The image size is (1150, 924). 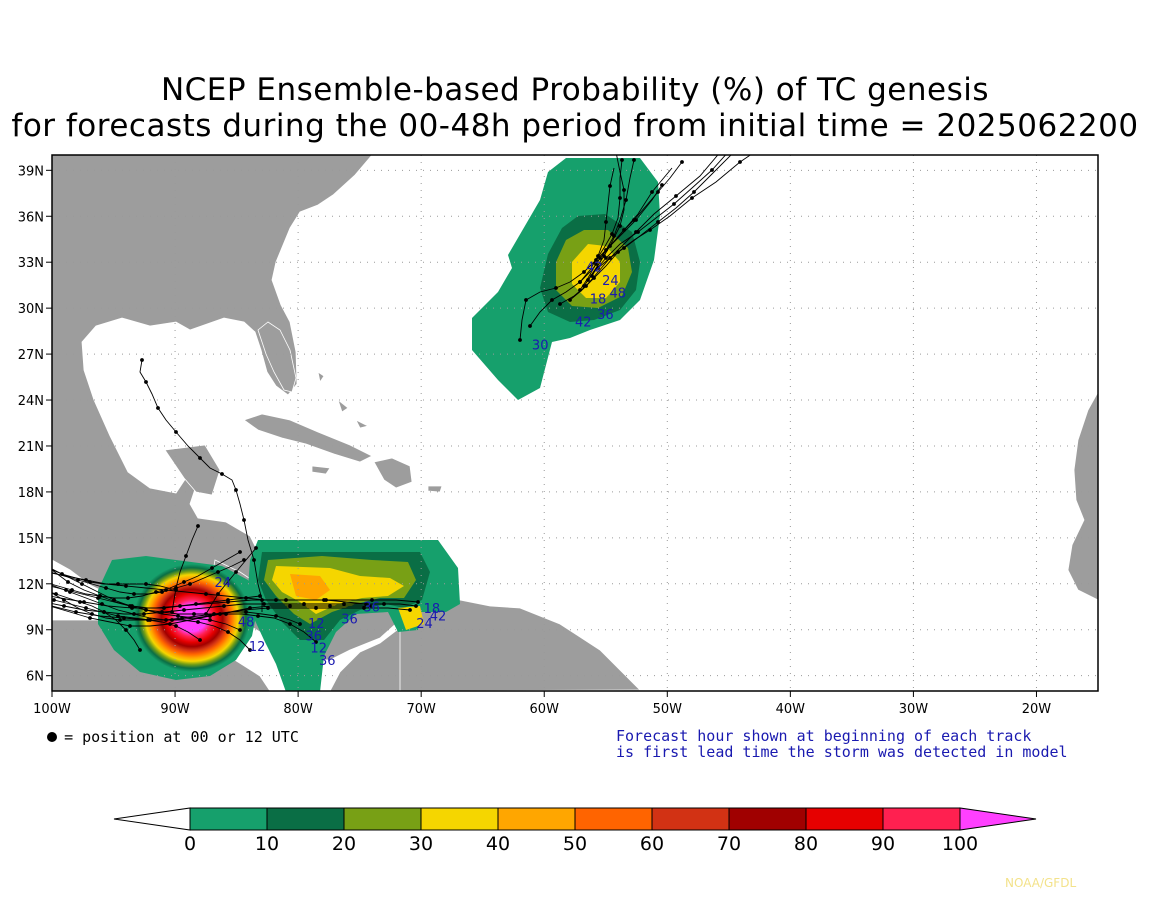 What do you see at coordinates (35, 631) in the screenshot?
I see `lat-tick-label: 9N` at bounding box center [35, 631].